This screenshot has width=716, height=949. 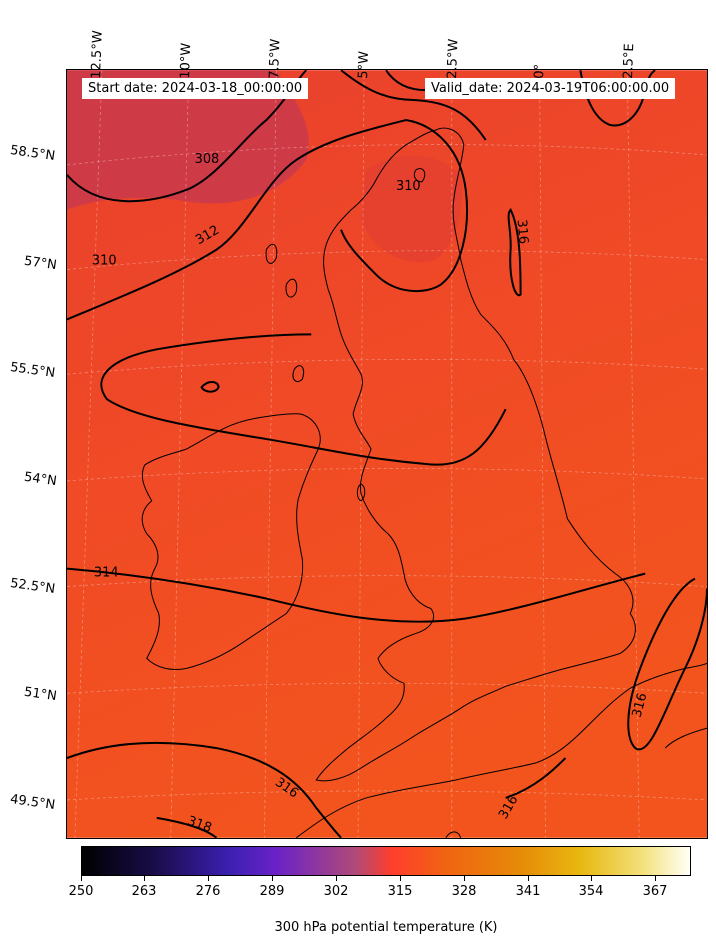 What do you see at coordinates (97, 55) in the screenshot?
I see `lon-label-12-5w: 12.5°W` at bounding box center [97, 55].